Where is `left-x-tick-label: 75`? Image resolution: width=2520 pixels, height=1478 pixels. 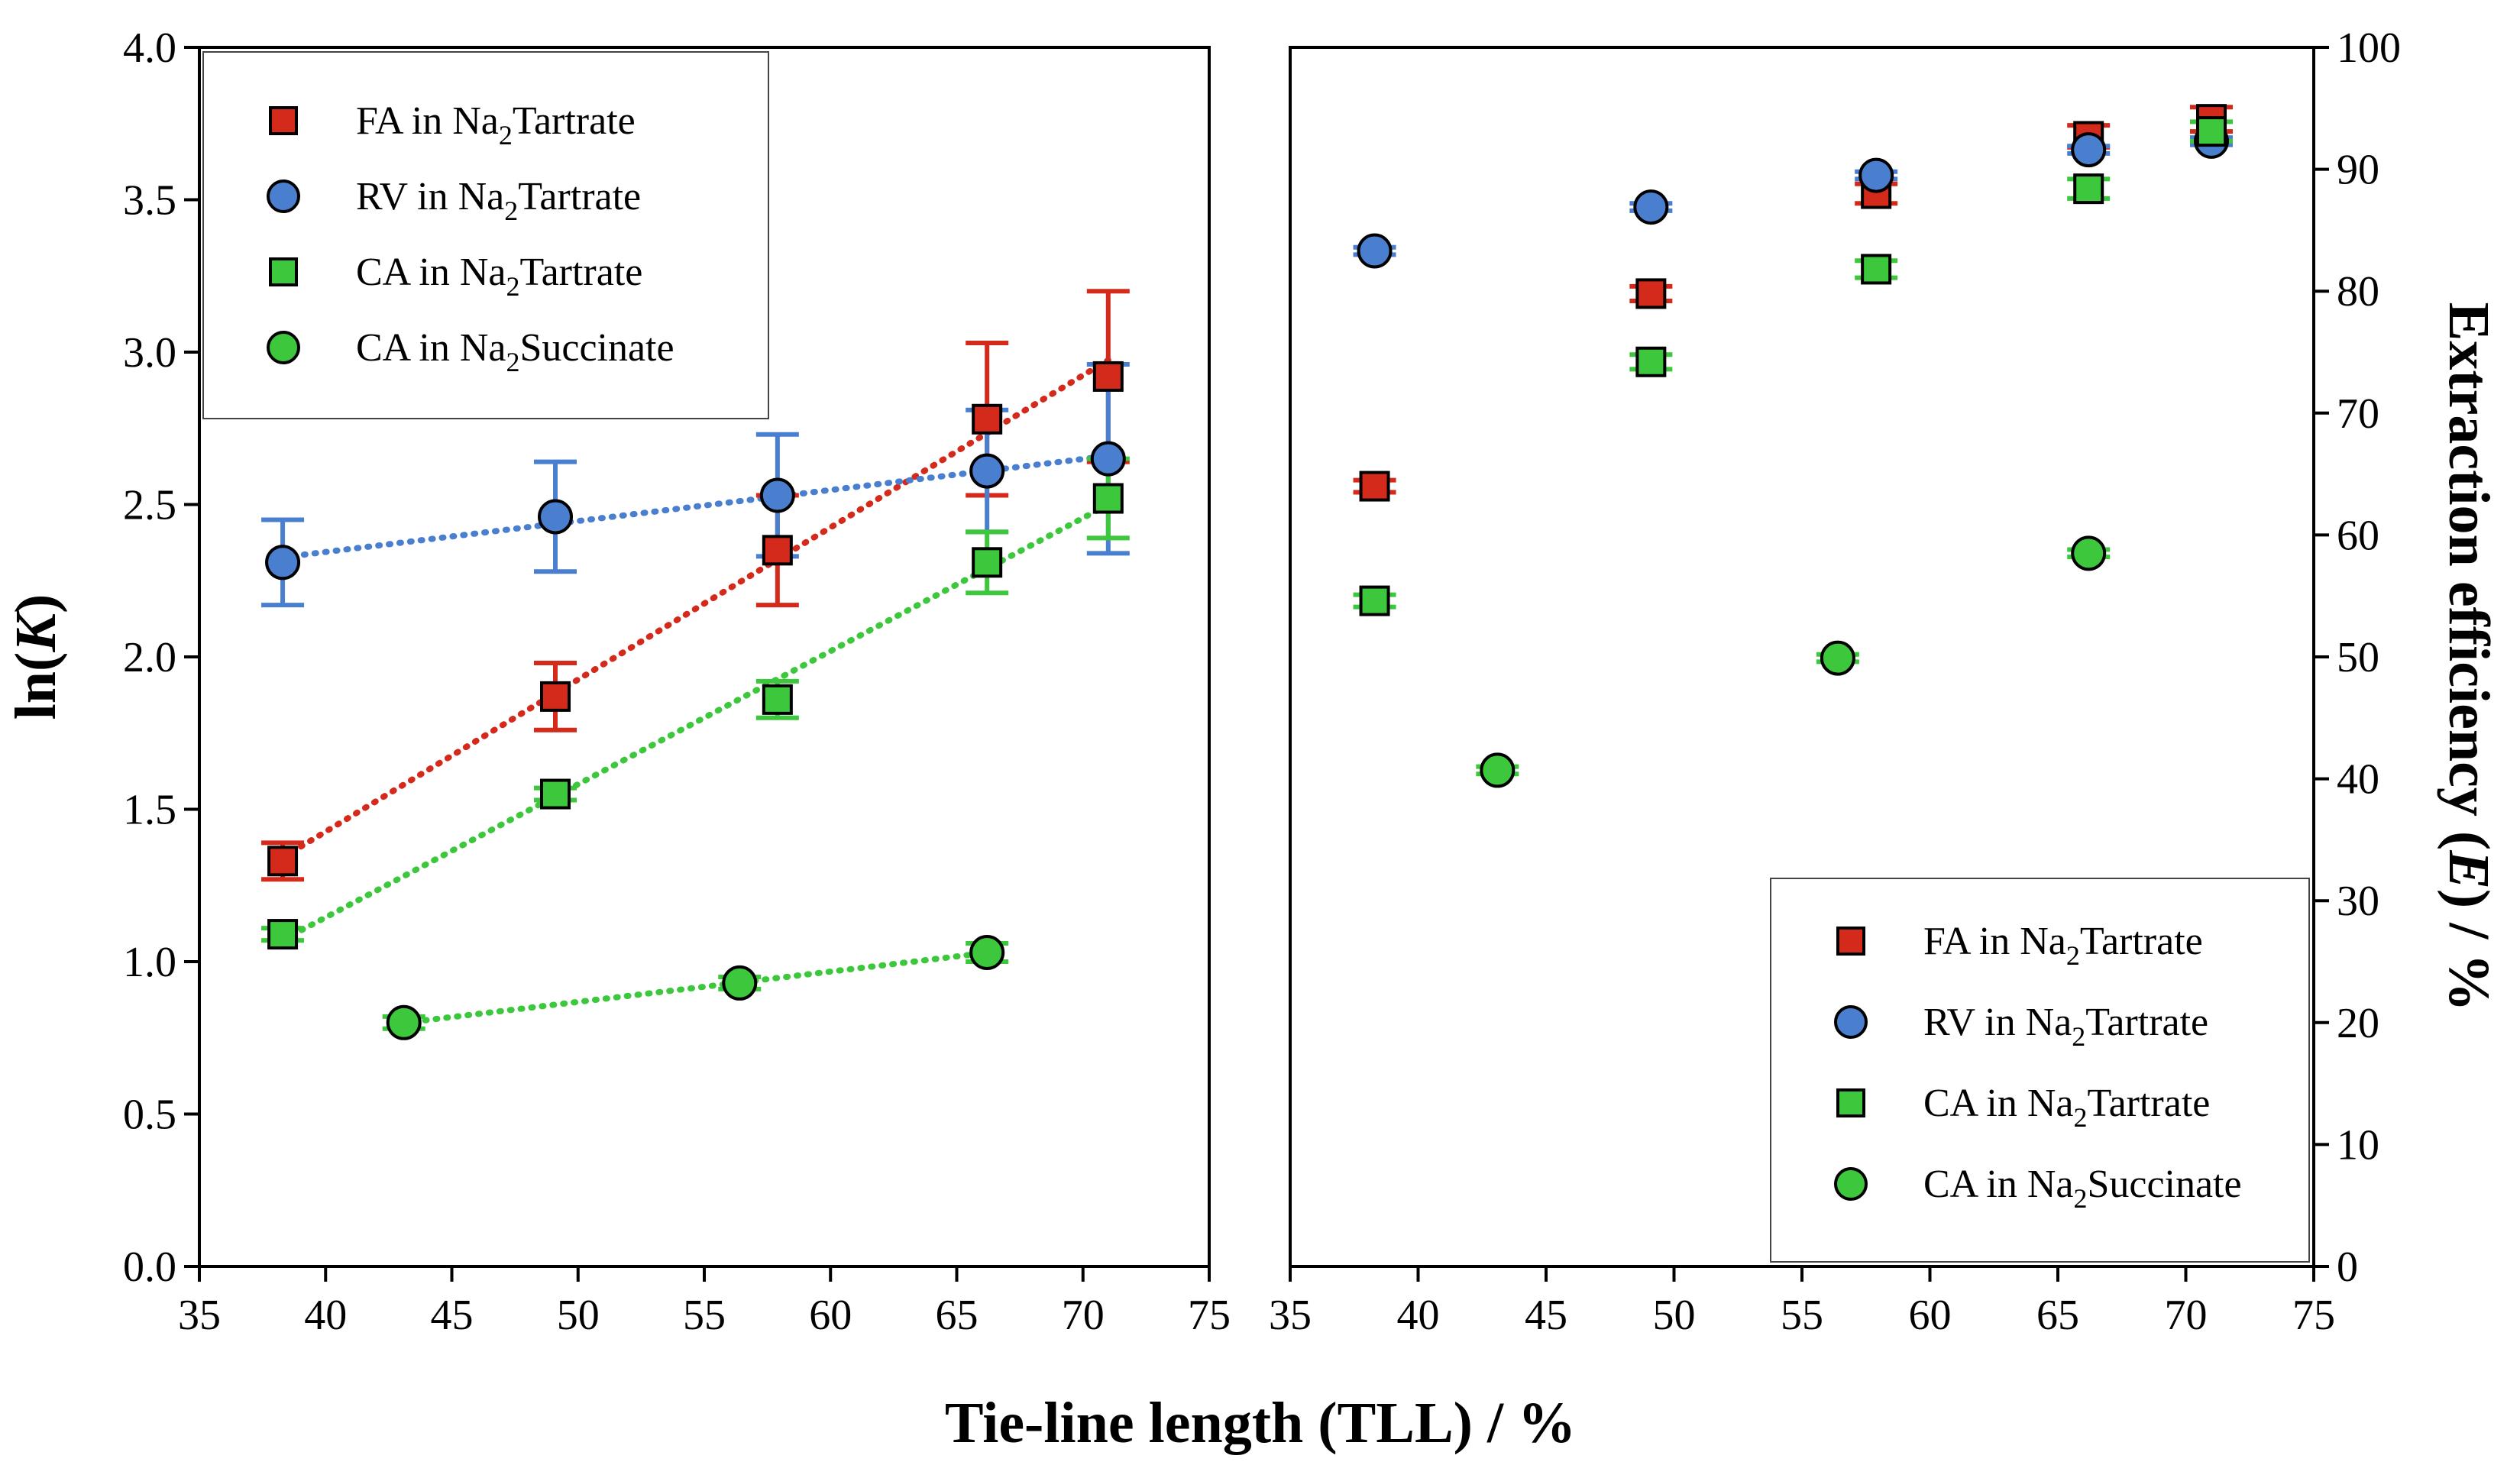
left-x-tick-label: 75 is located at coordinates (1209, 1316).